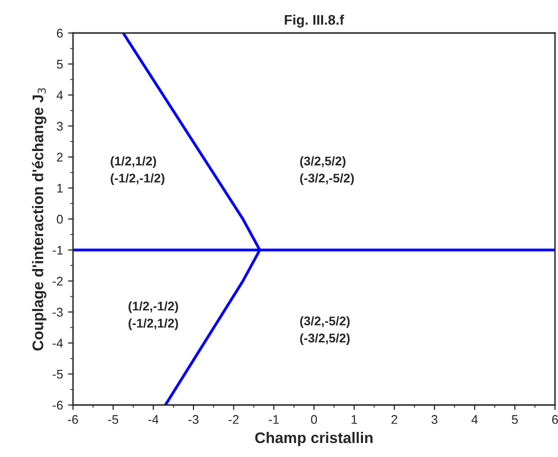 This screenshot has height=457, width=558. Describe the element at coordinates (57, 250) in the screenshot. I see `y-tick-label: -1` at that location.